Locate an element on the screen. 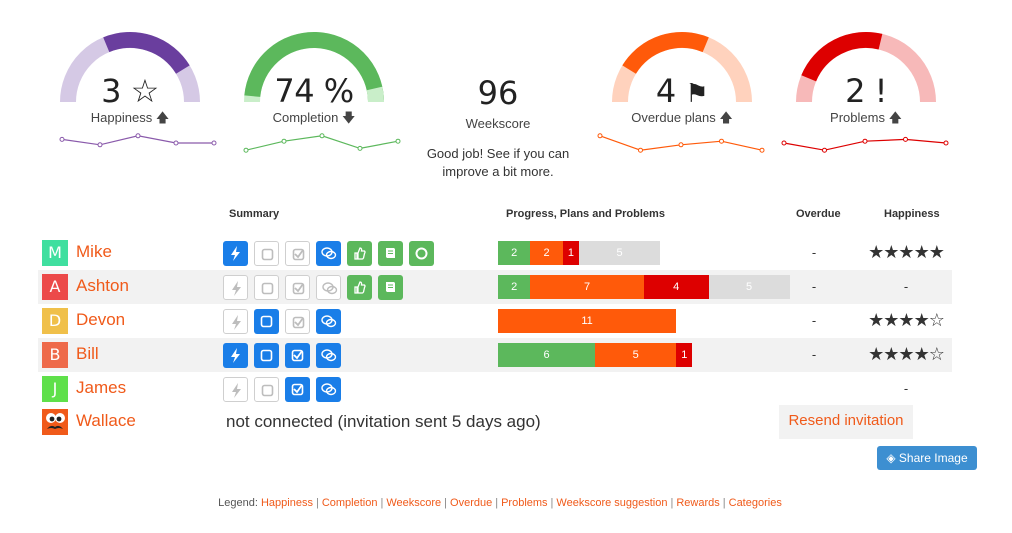 Image resolution: width=1012 pixels, height=533 pixels. user-name: Ashton is located at coordinates (102, 285).